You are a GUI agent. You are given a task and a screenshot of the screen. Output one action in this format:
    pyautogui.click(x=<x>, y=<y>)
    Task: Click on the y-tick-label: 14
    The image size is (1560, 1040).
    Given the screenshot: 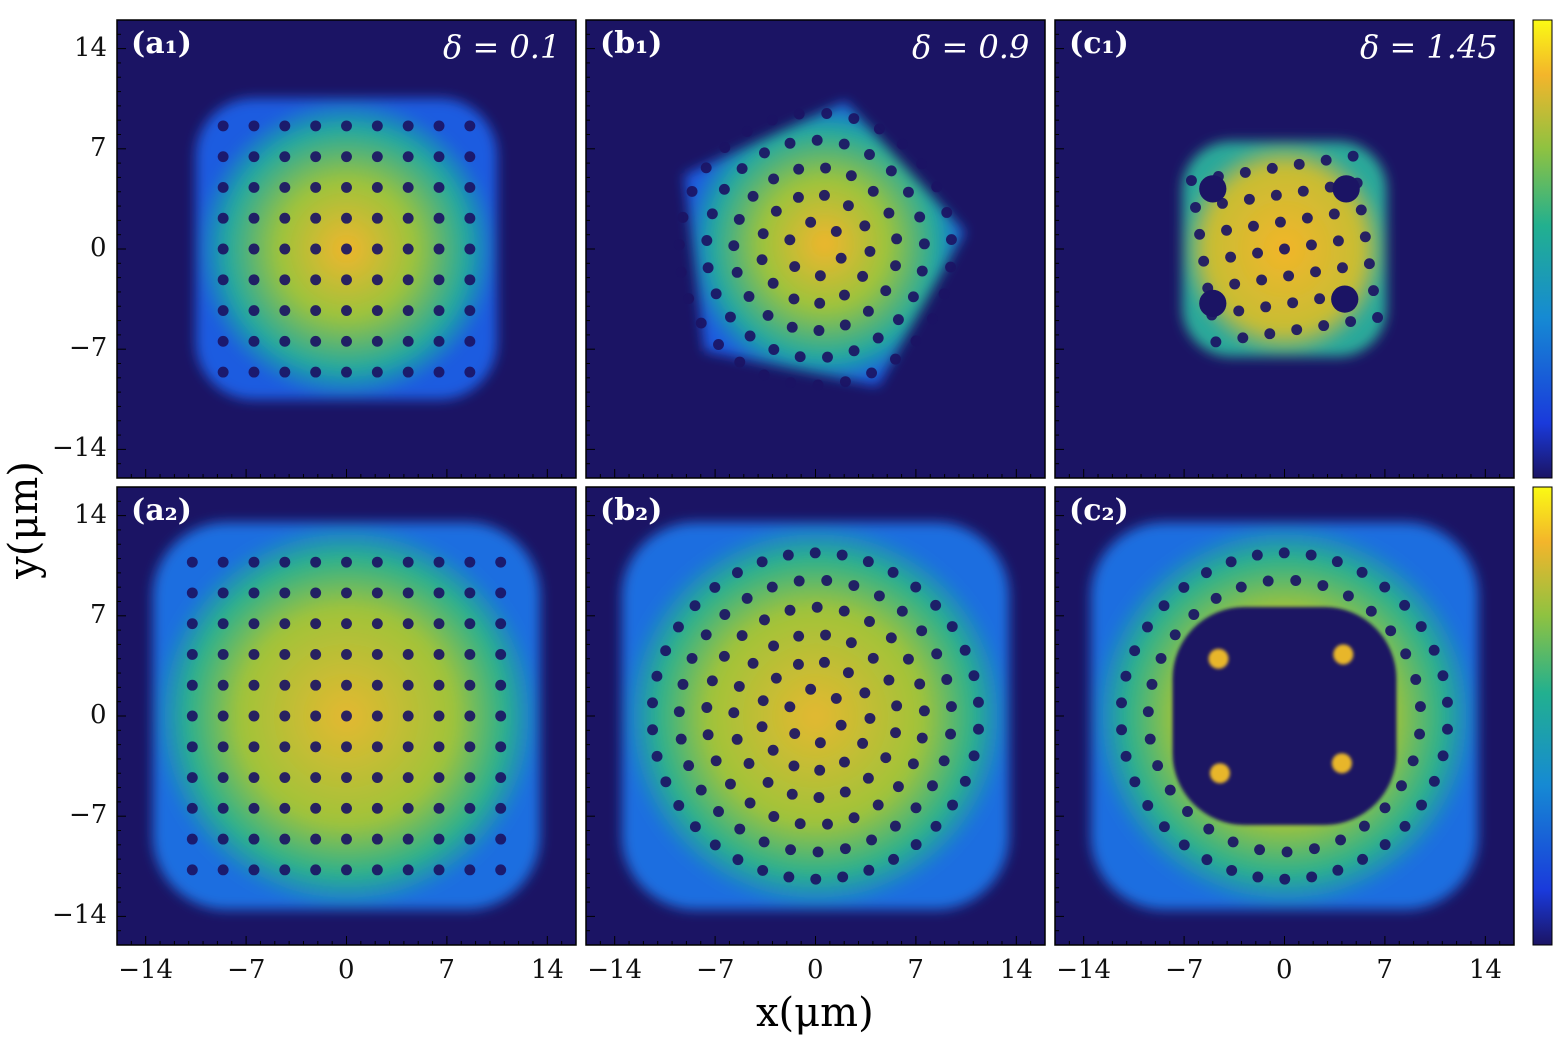 What is the action you would take?
    pyautogui.click(x=91, y=514)
    